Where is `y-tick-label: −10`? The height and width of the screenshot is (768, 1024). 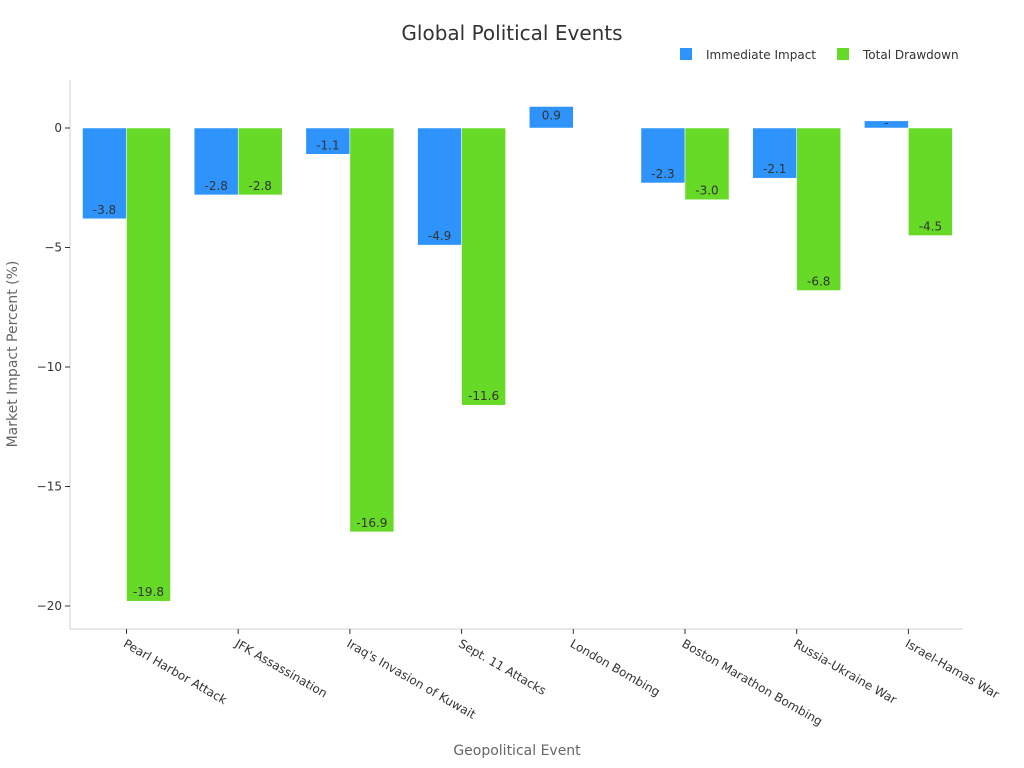 y-tick-label: −10 is located at coordinates (49, 367).